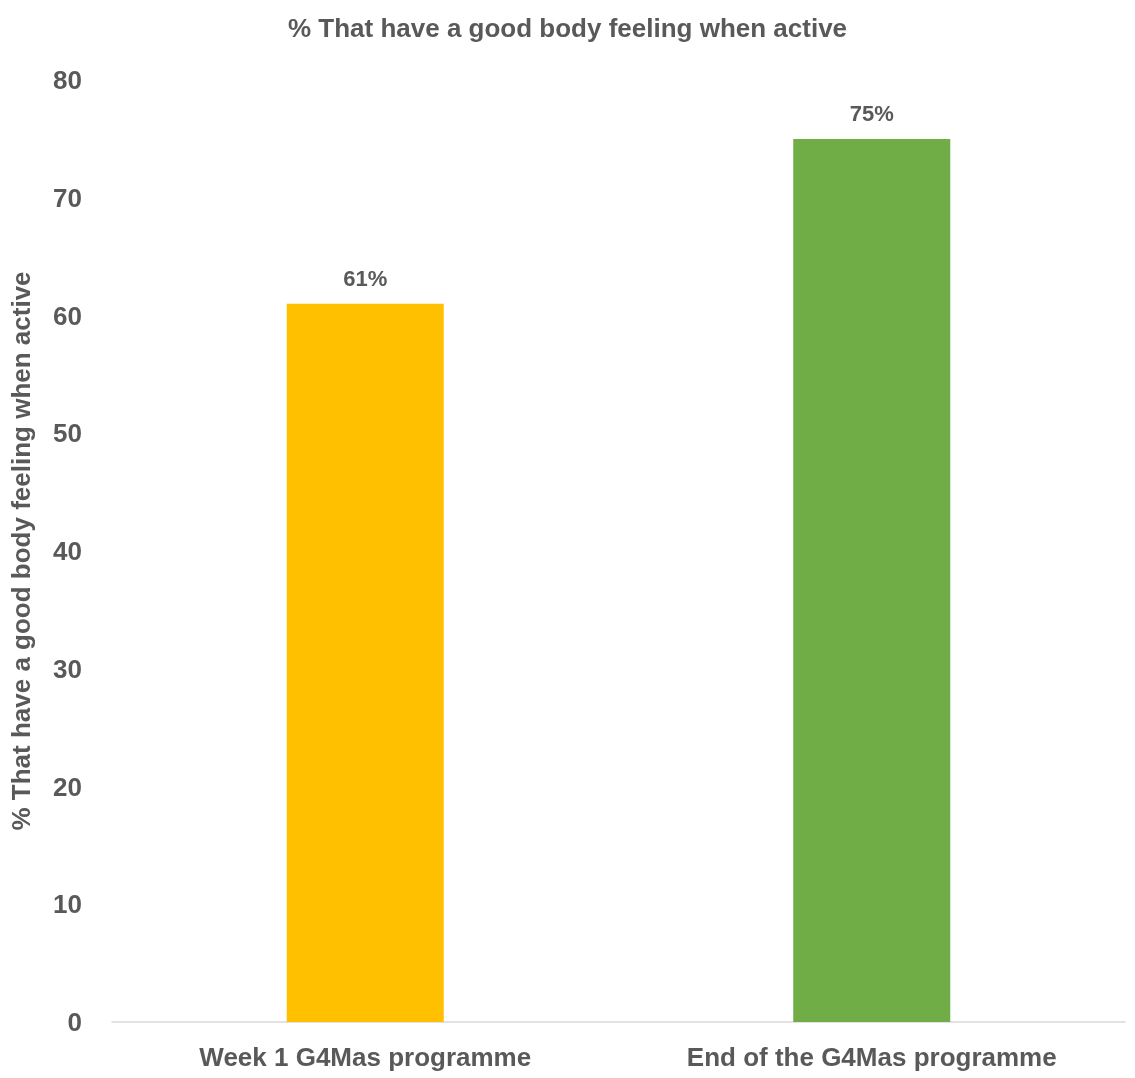  Describe the element at coordinates (67, 80) in the screenshot. I see `y-tick-label: 80` at that location.